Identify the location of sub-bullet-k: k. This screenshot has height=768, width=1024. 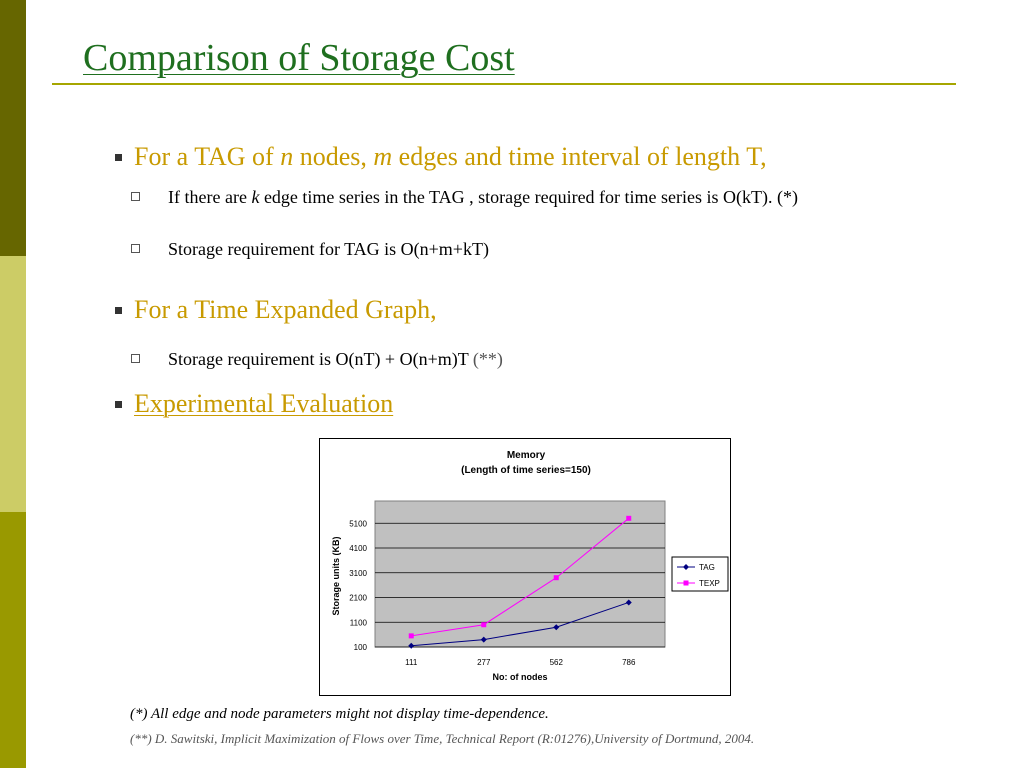
(255, 197).